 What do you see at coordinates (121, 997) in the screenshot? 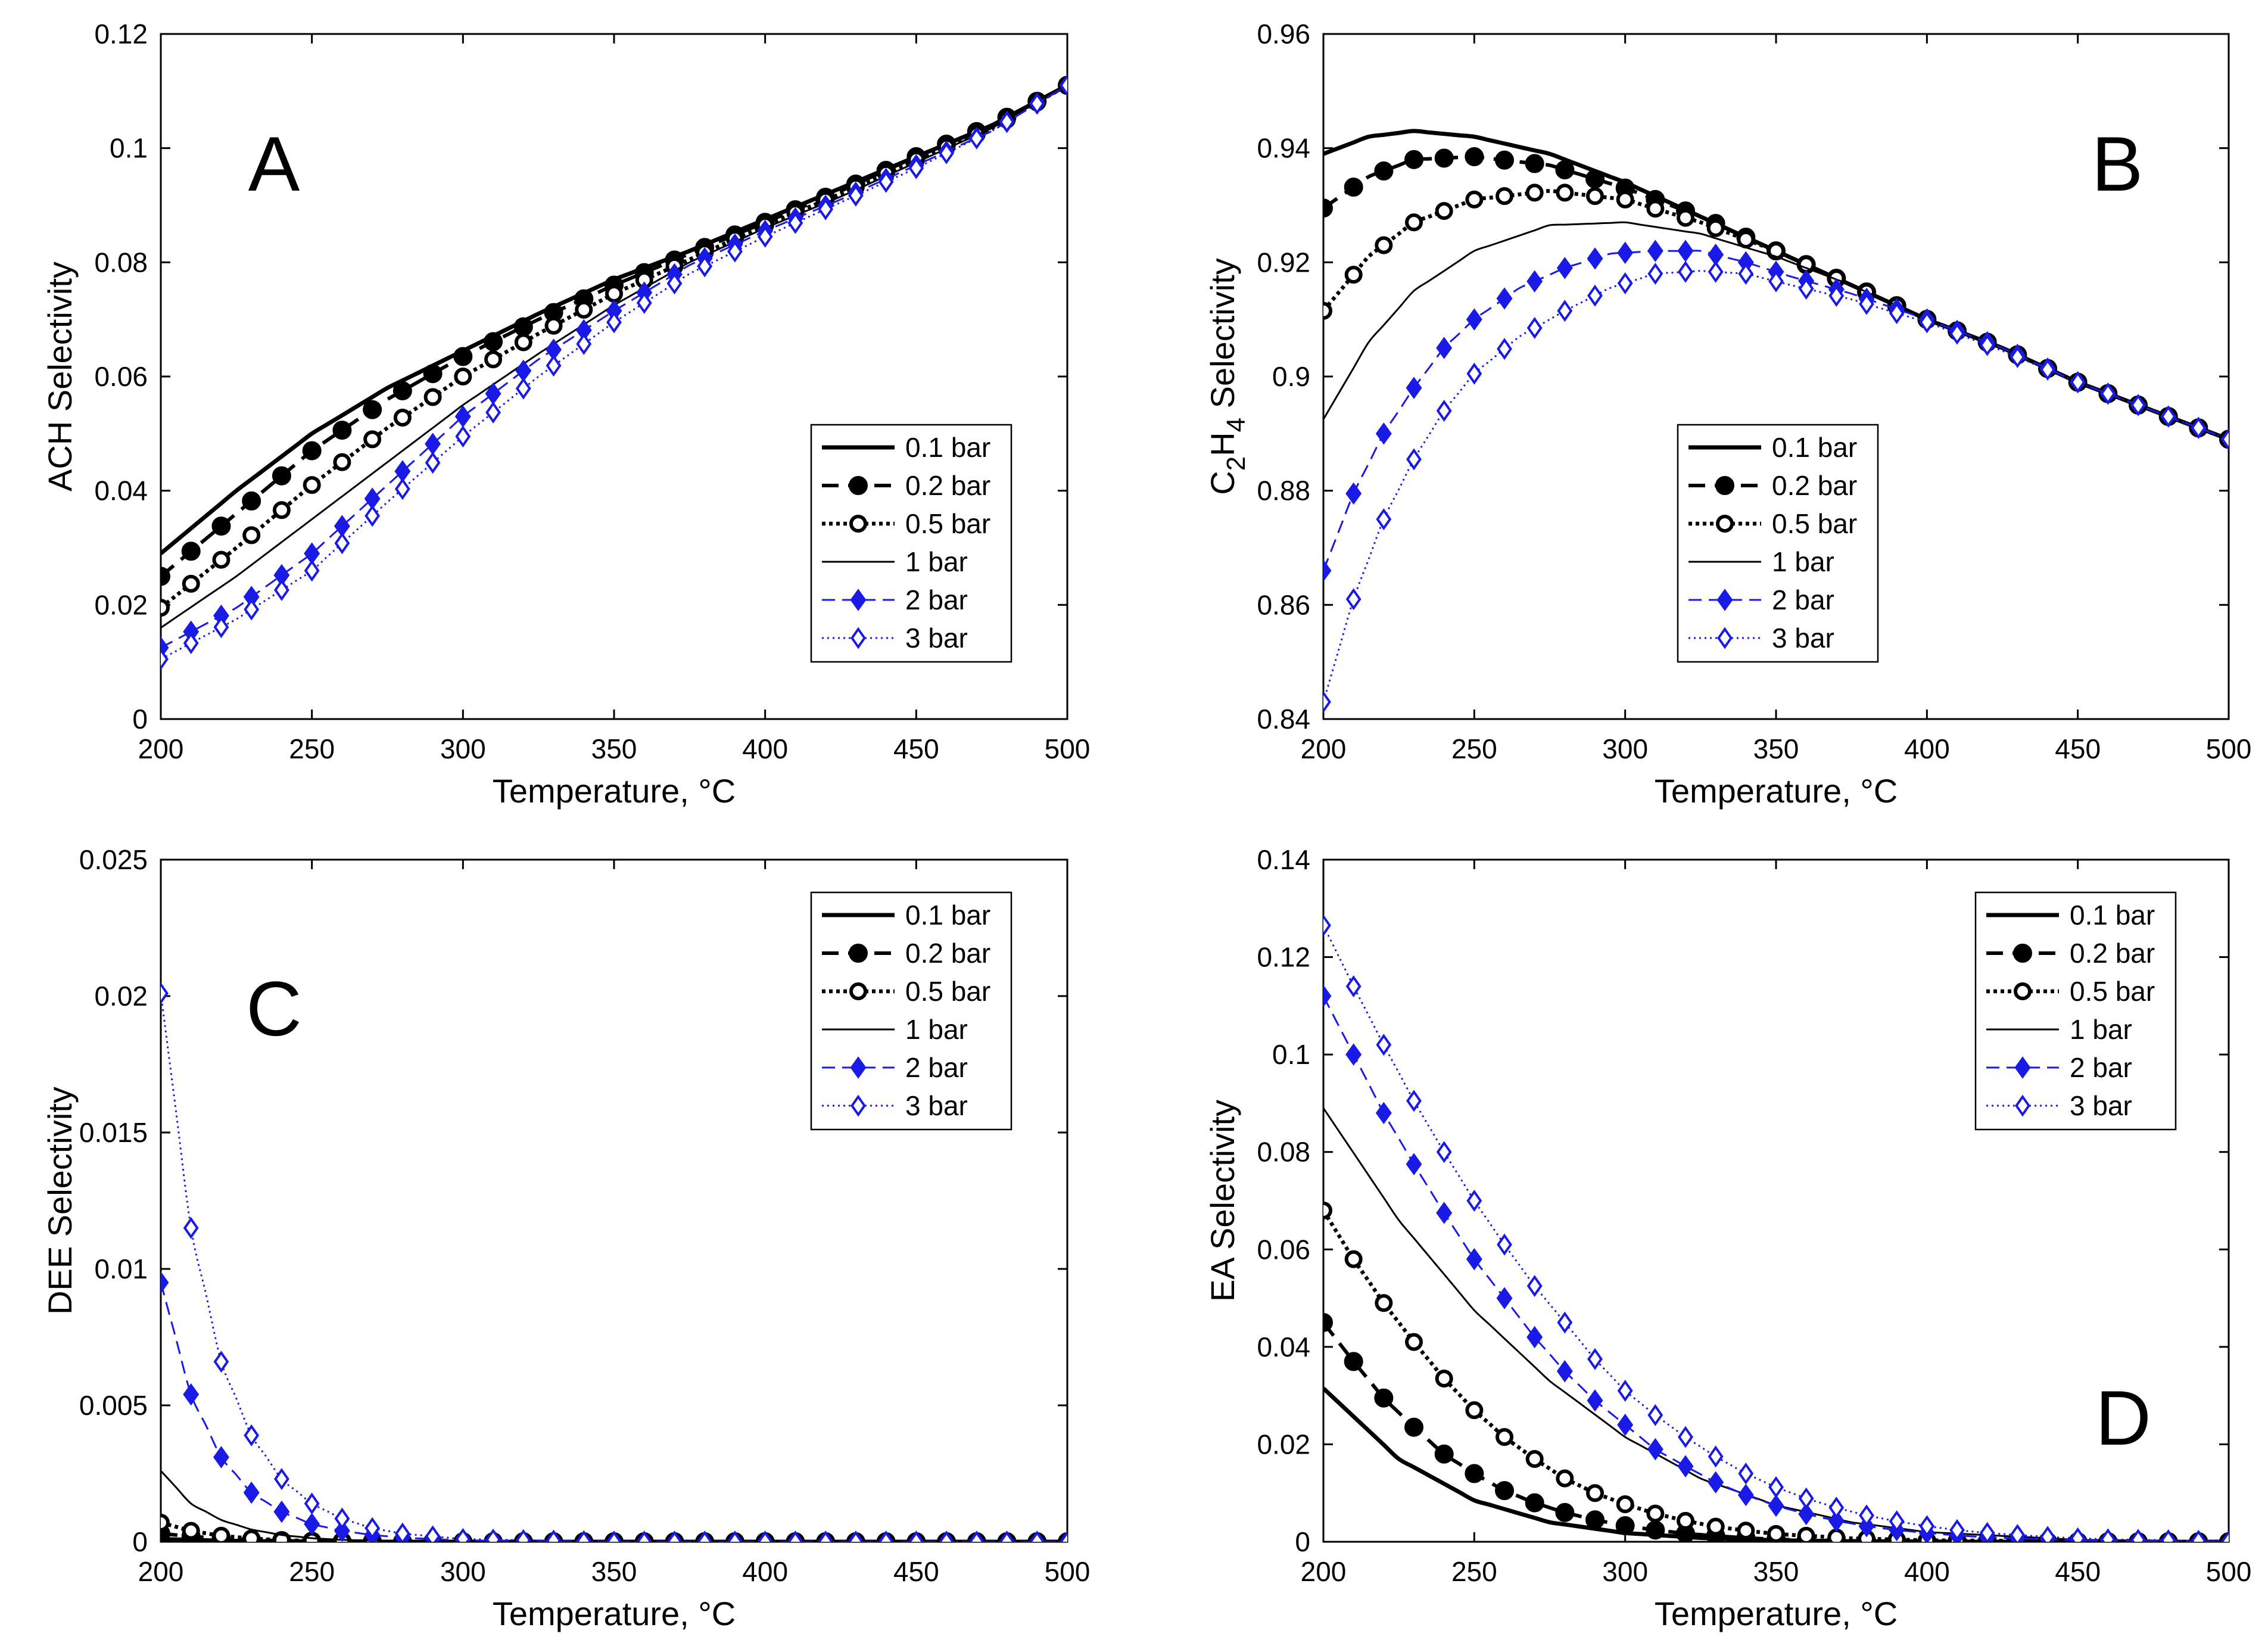
I see `y-tick-label: 0.02` at bounding box center [121, 997].